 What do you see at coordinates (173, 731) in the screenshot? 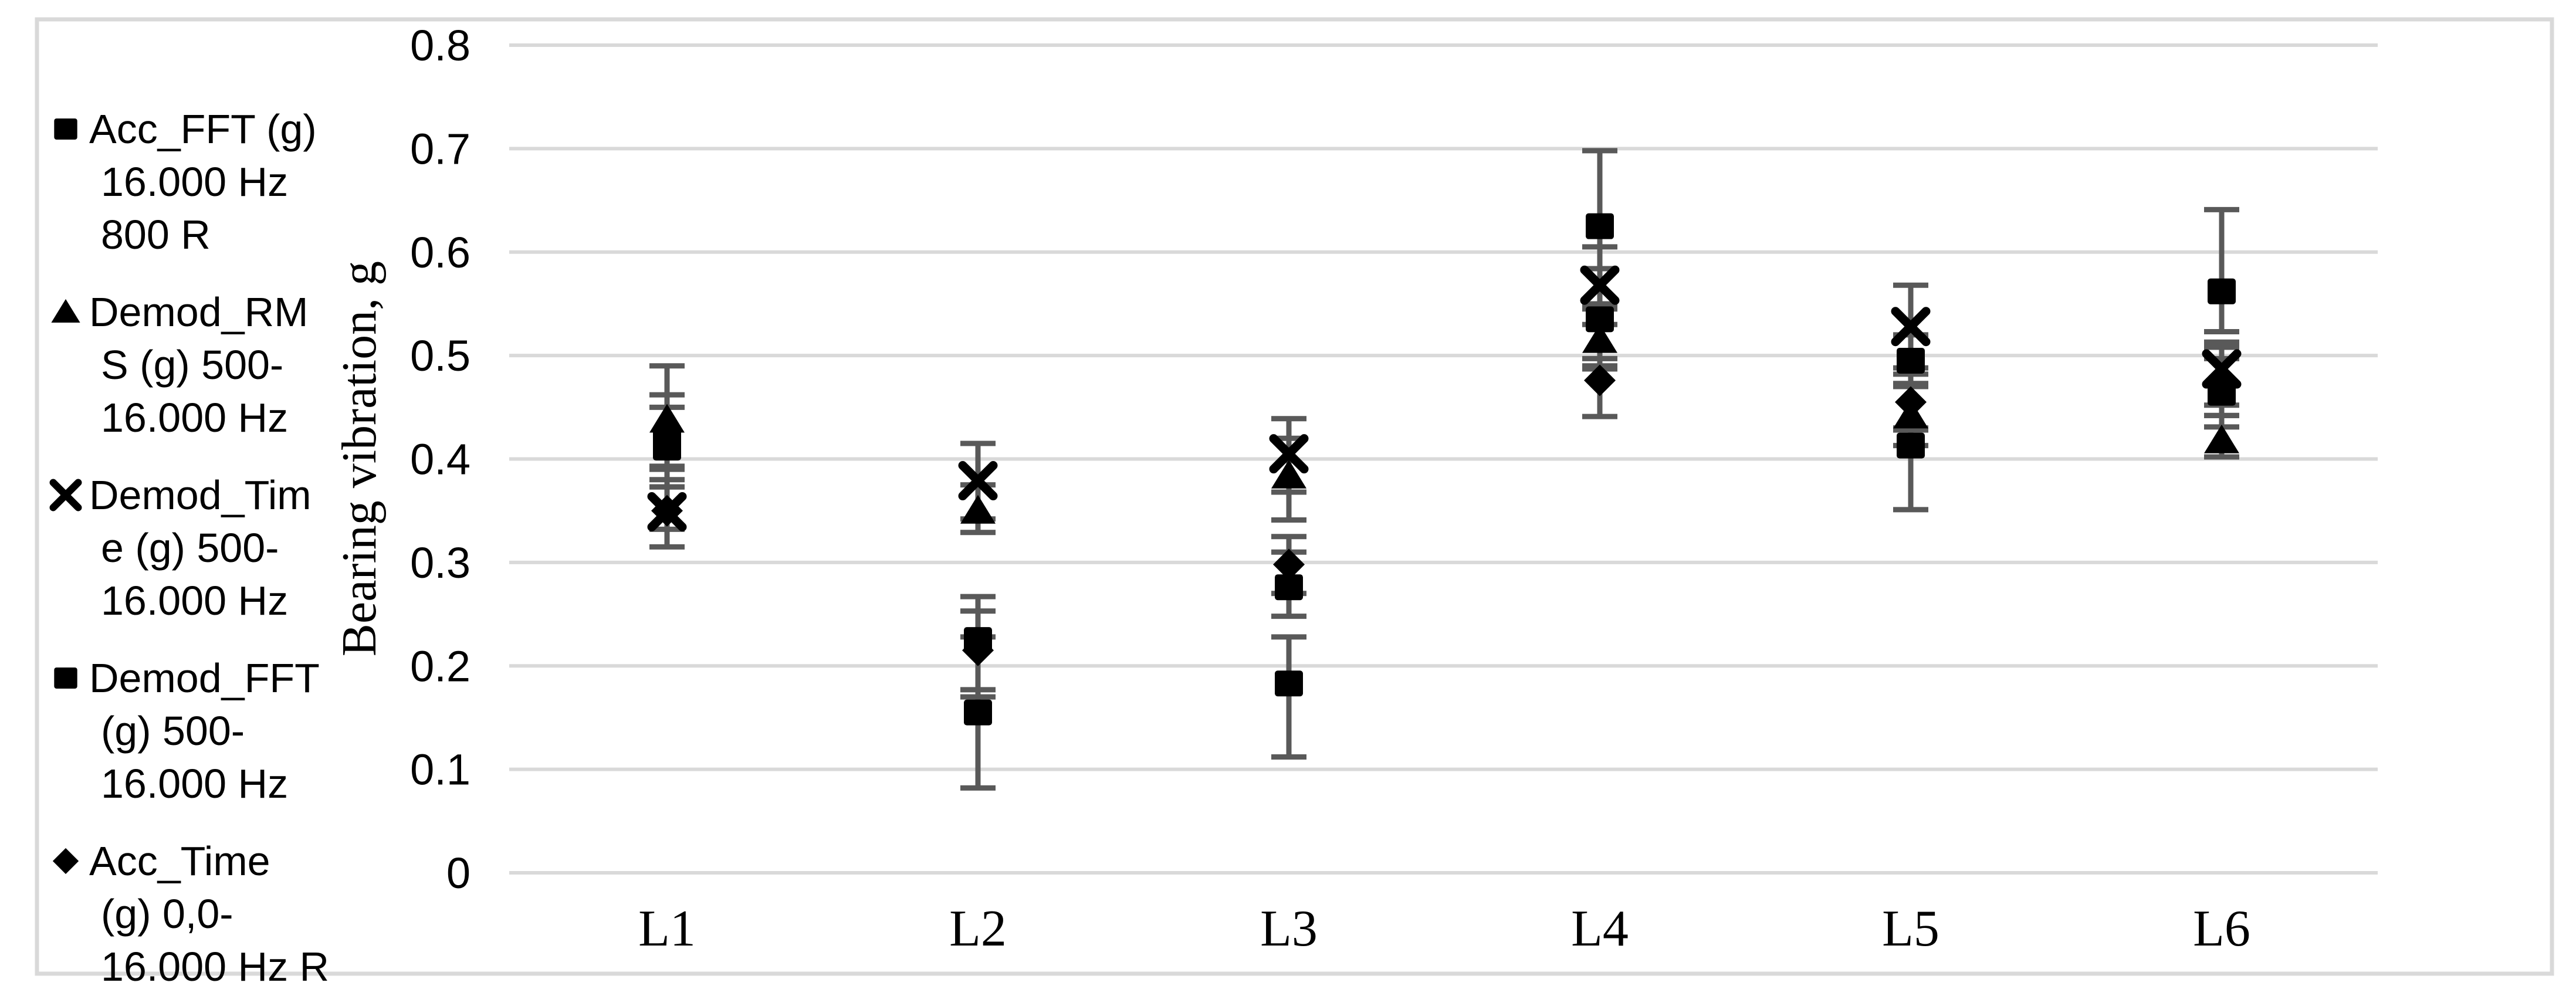
I see `legend-label-line: (g) 500-` at bounding box center [173, 731].